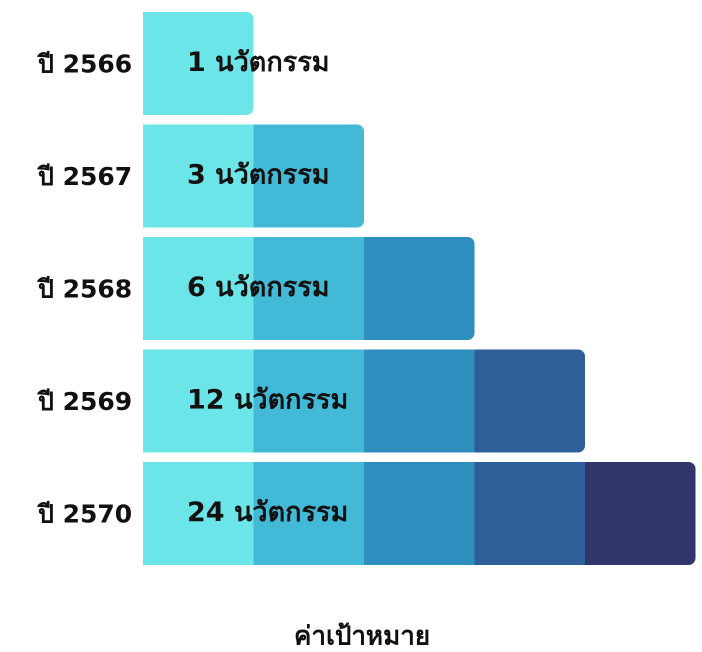  Describe the element at coordinates (267, 512) in the screenshot. I see `count-label: 24 นวัตกรรม` at that location.